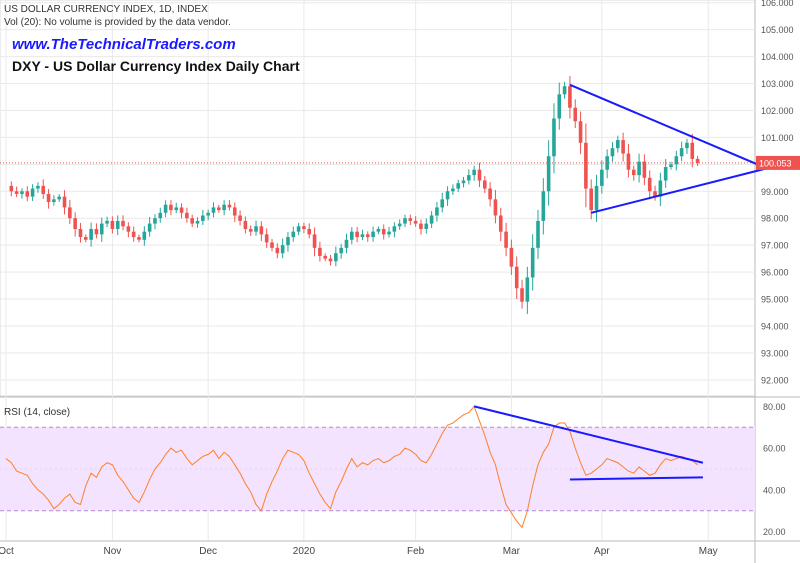  I want to click on price-tick-label: 104.000, so click(777, 57).